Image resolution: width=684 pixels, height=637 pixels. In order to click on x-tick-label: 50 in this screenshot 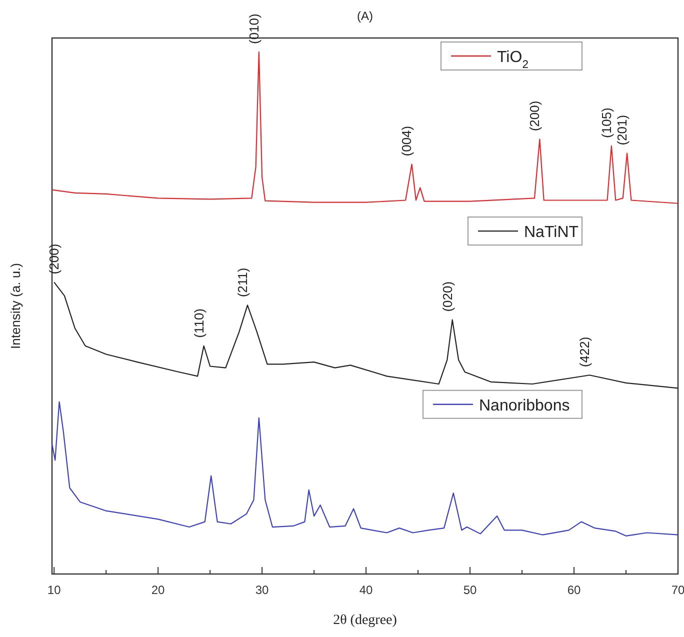, I will do `click(470, 590)`.